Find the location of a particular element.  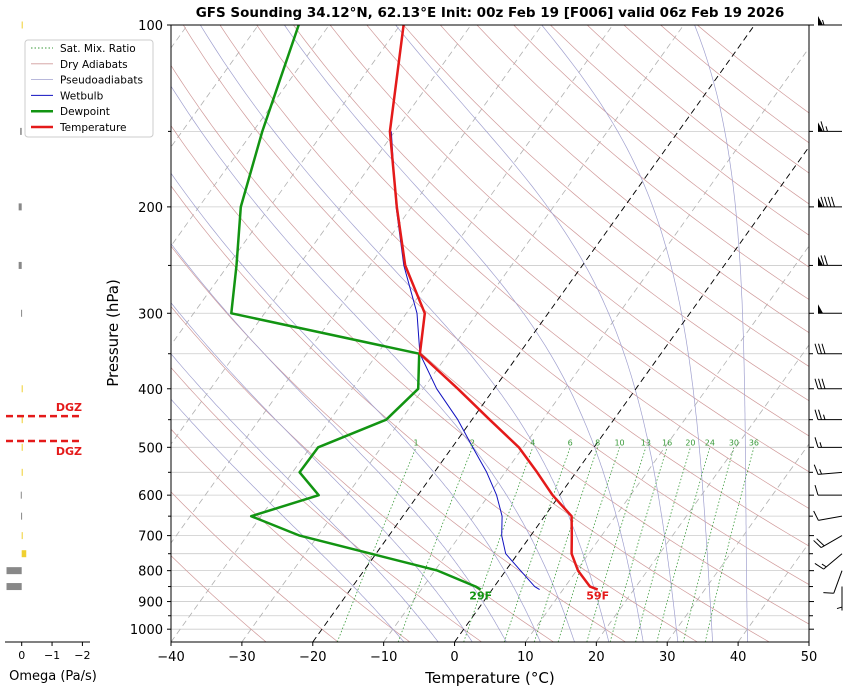

mixing-ratio-label: 30 is located at coordinates (734, 442).